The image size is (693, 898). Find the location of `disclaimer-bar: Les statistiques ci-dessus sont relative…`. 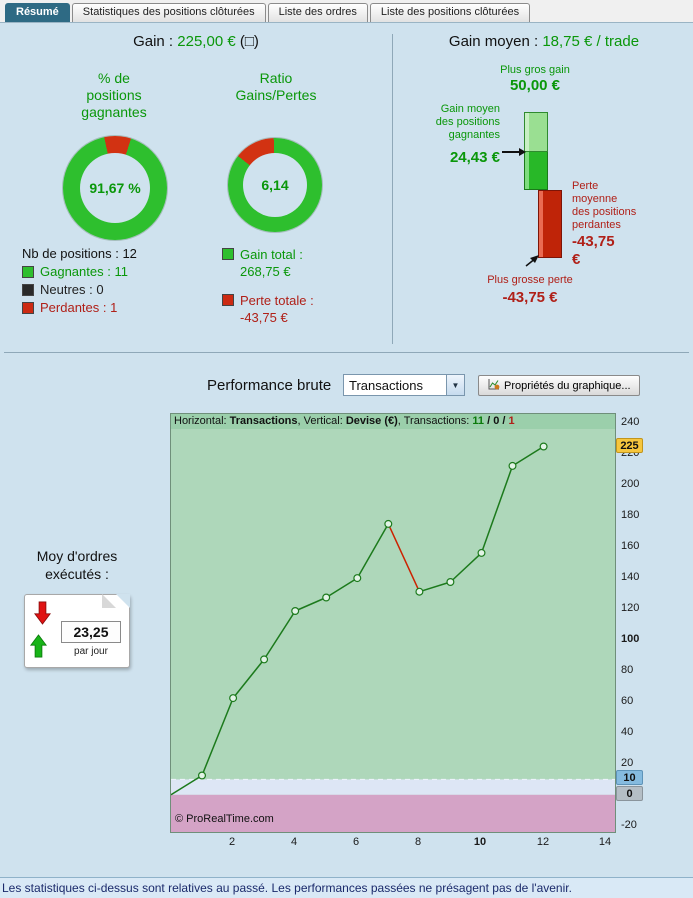

disclaimer-bar: Les statistiques ci-dessus sont relative… is located at coordinates (346, 887).